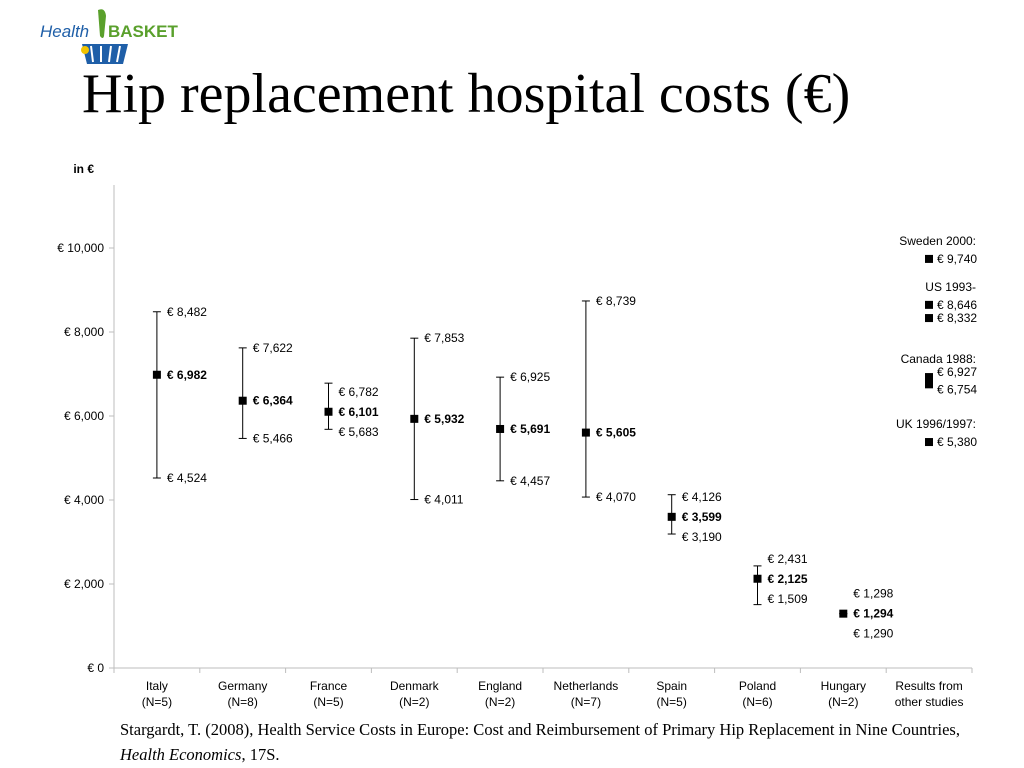 This screenshot has width=1024, height=768. I want to click on study-group-label: Canada 1988:, so click(938, 359).